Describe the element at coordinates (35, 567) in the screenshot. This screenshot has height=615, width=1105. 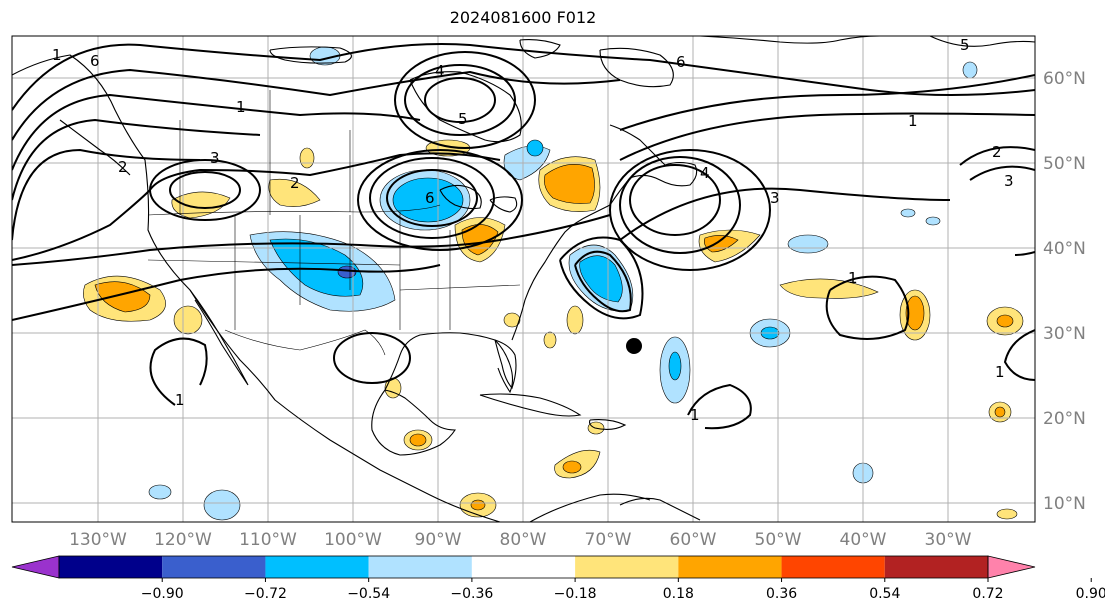
I see `colorbar-extend-low` at that location.